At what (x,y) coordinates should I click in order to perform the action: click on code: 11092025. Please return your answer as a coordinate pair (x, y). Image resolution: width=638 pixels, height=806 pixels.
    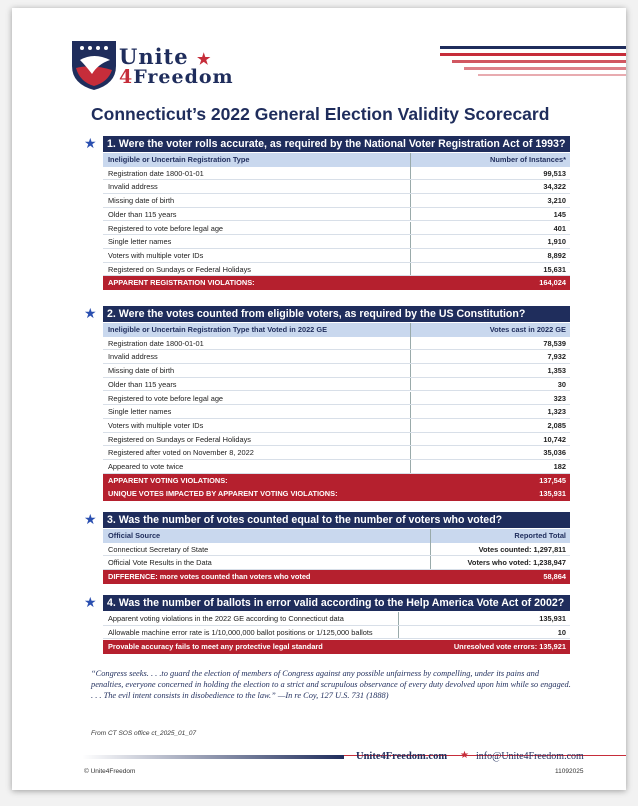
    Looking at the image, I should click on (569, 771).